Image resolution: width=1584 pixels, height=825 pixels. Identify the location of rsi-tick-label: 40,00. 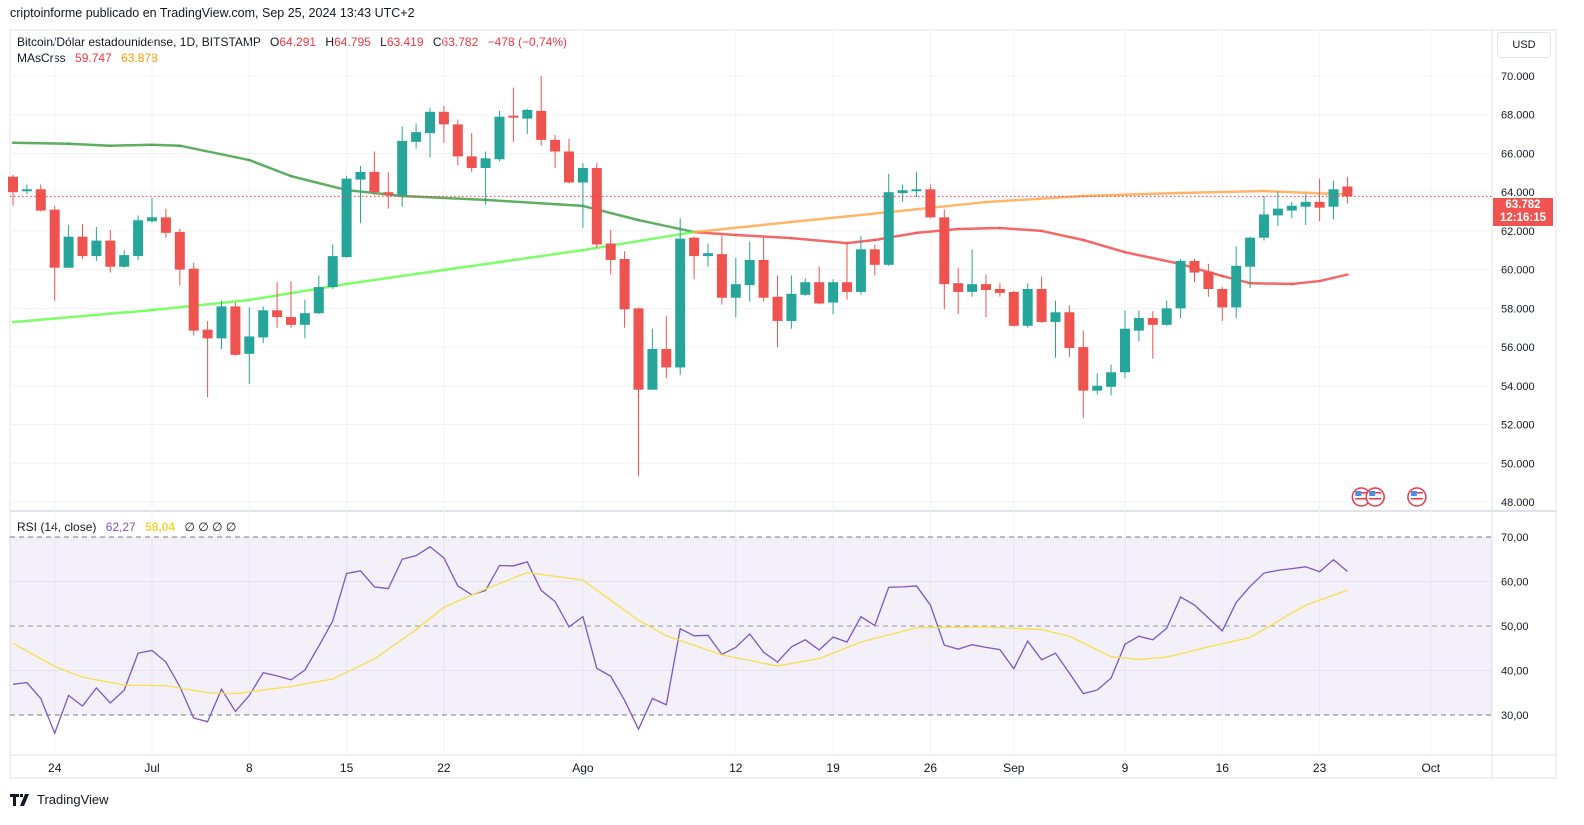
(1515, 672).